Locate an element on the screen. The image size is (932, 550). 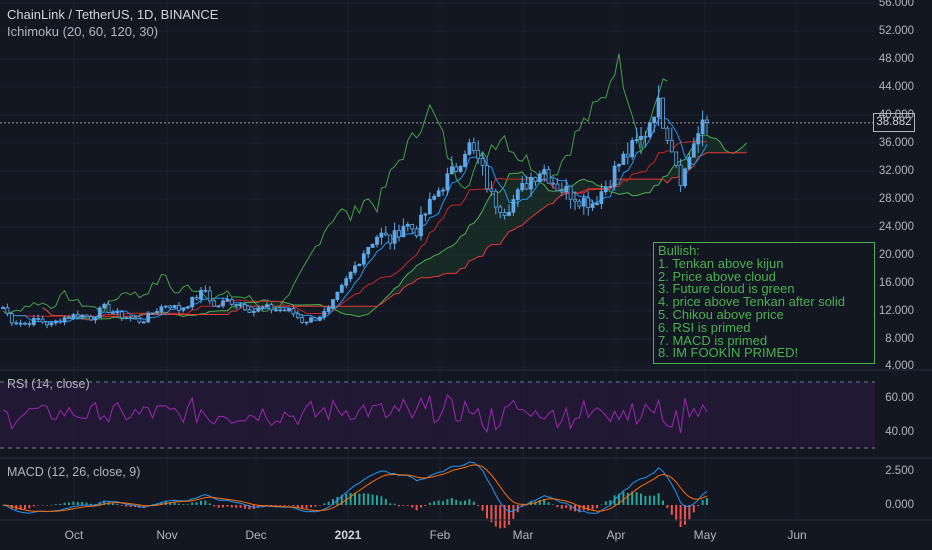
price-axis-label: 40.000 is located at coordinates (896, 115).